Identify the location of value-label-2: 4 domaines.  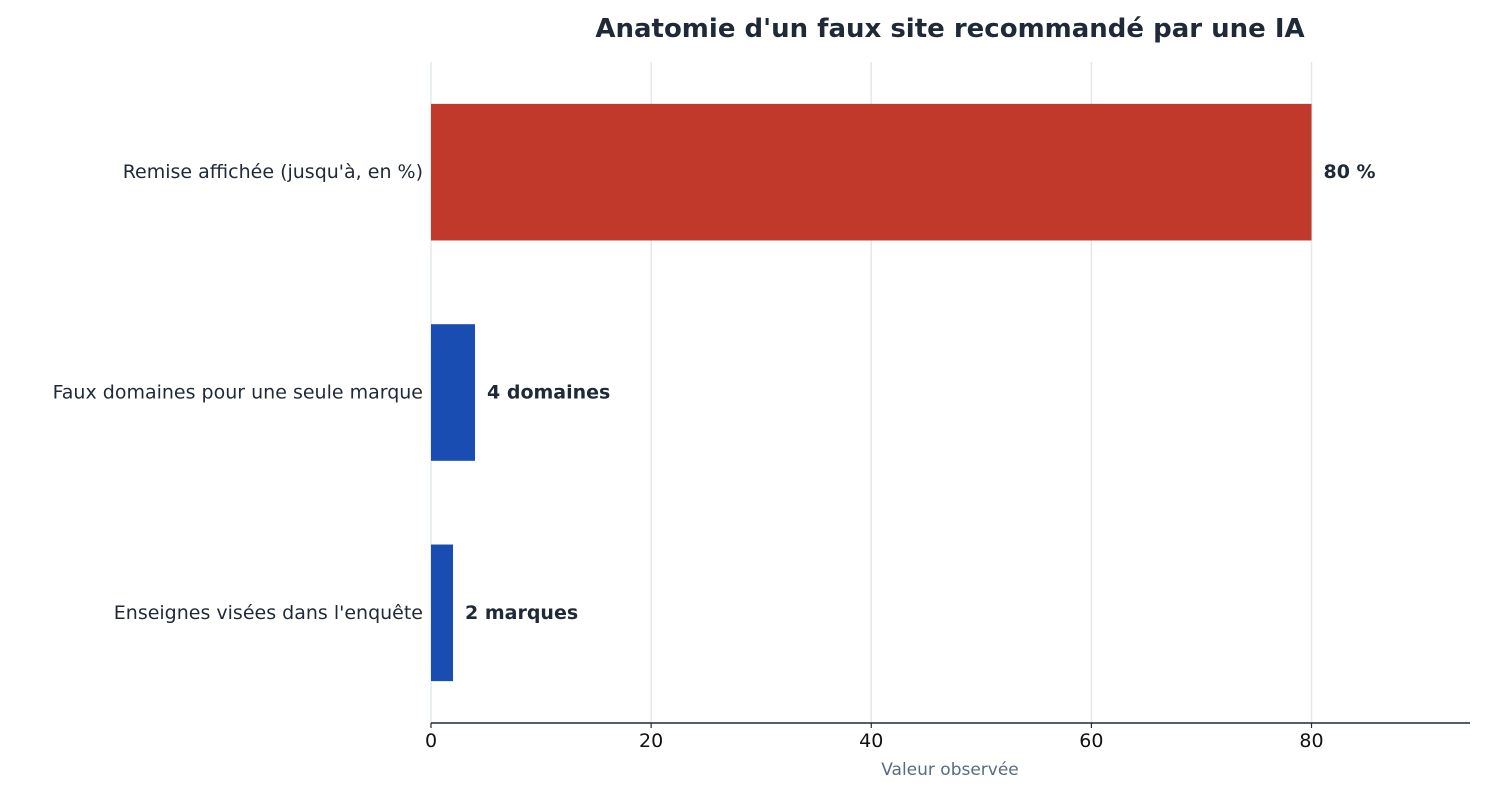
(548, 393).